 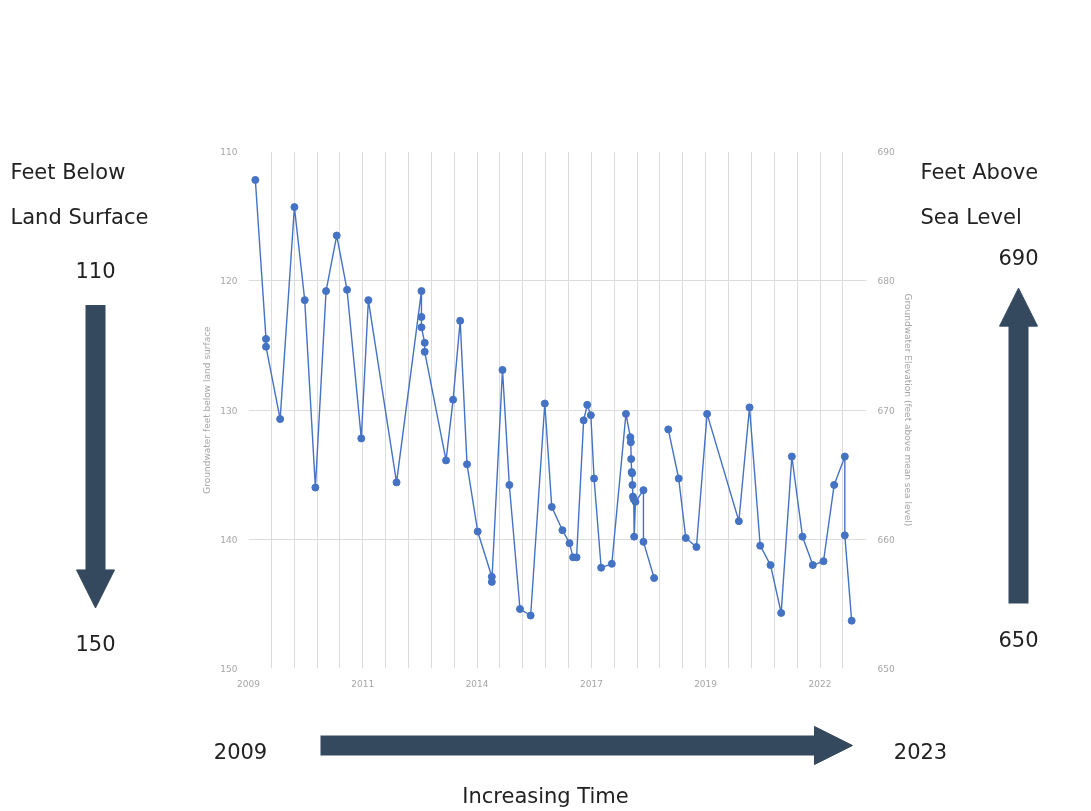 What do you see at coordinates (886, 281) in the screenshot?
I see `y2-tick-label: 680` at bounding box center [886, 281].